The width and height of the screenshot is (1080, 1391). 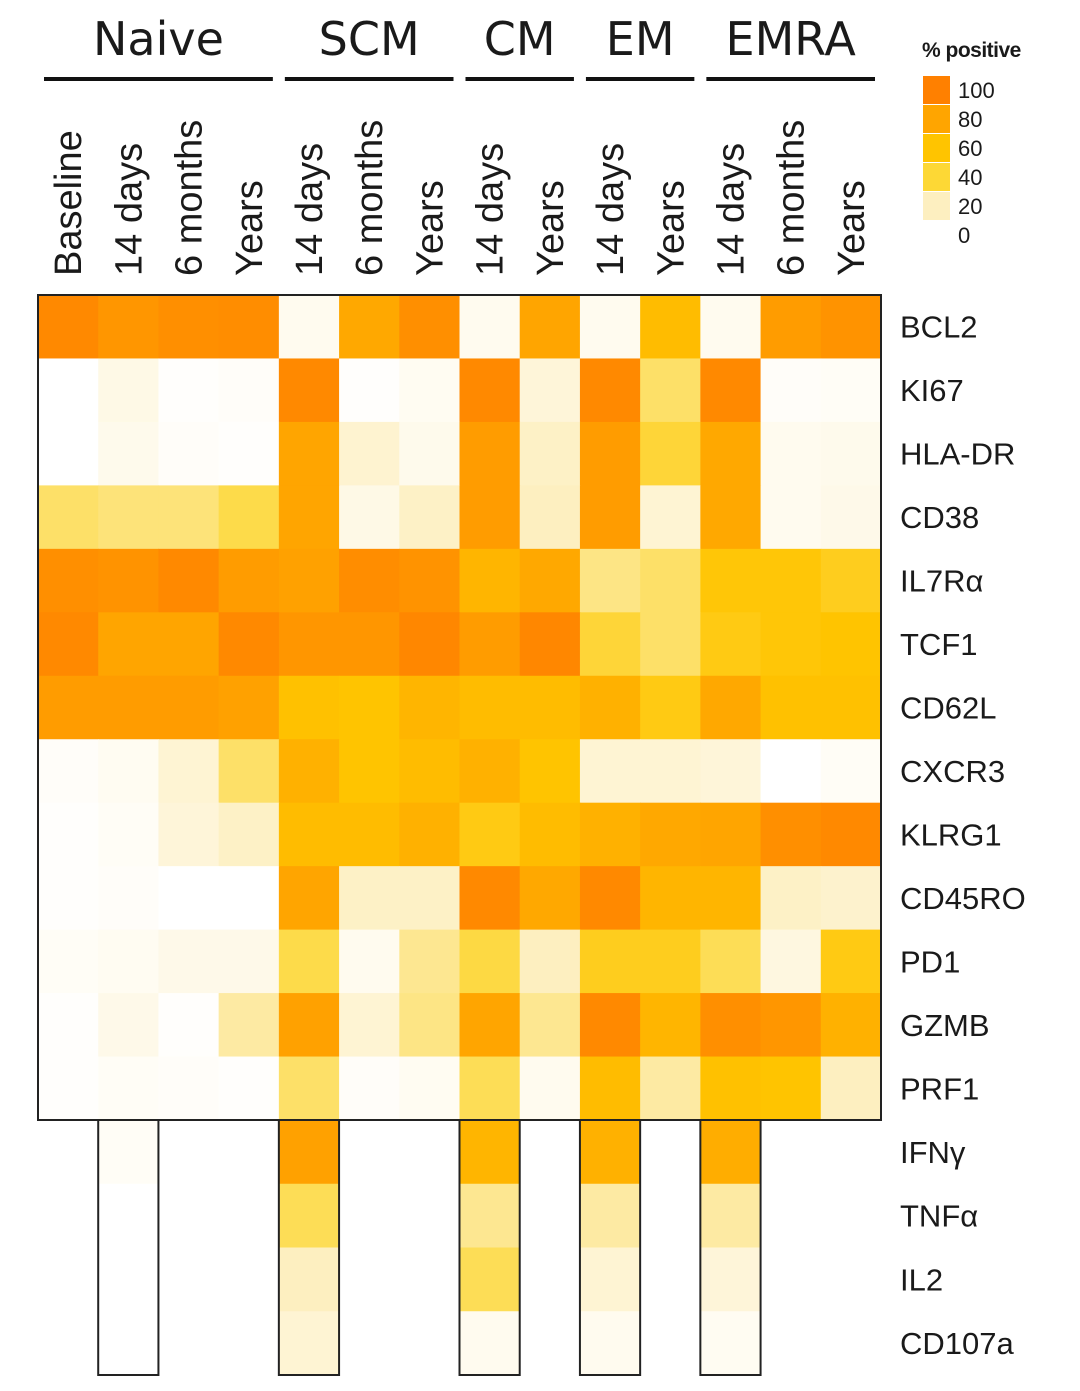 I want to click on legend-tick-label: 0, so click(x=964, y=235).